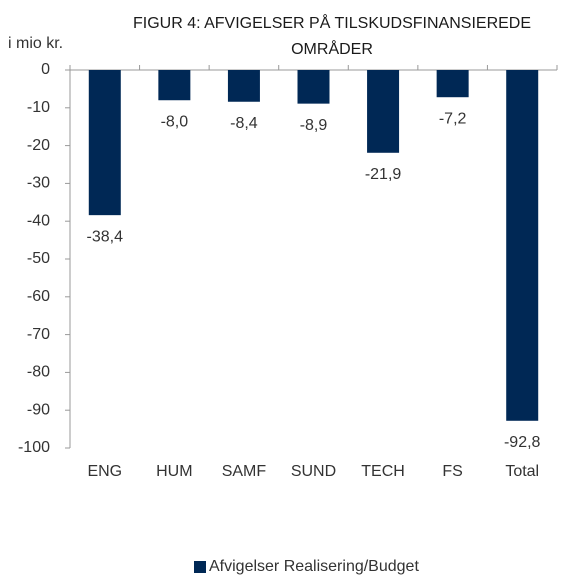 The height and width of the screenshot is (583, 579). I want to click on x-tick-label: TECH, so click(383, 471).